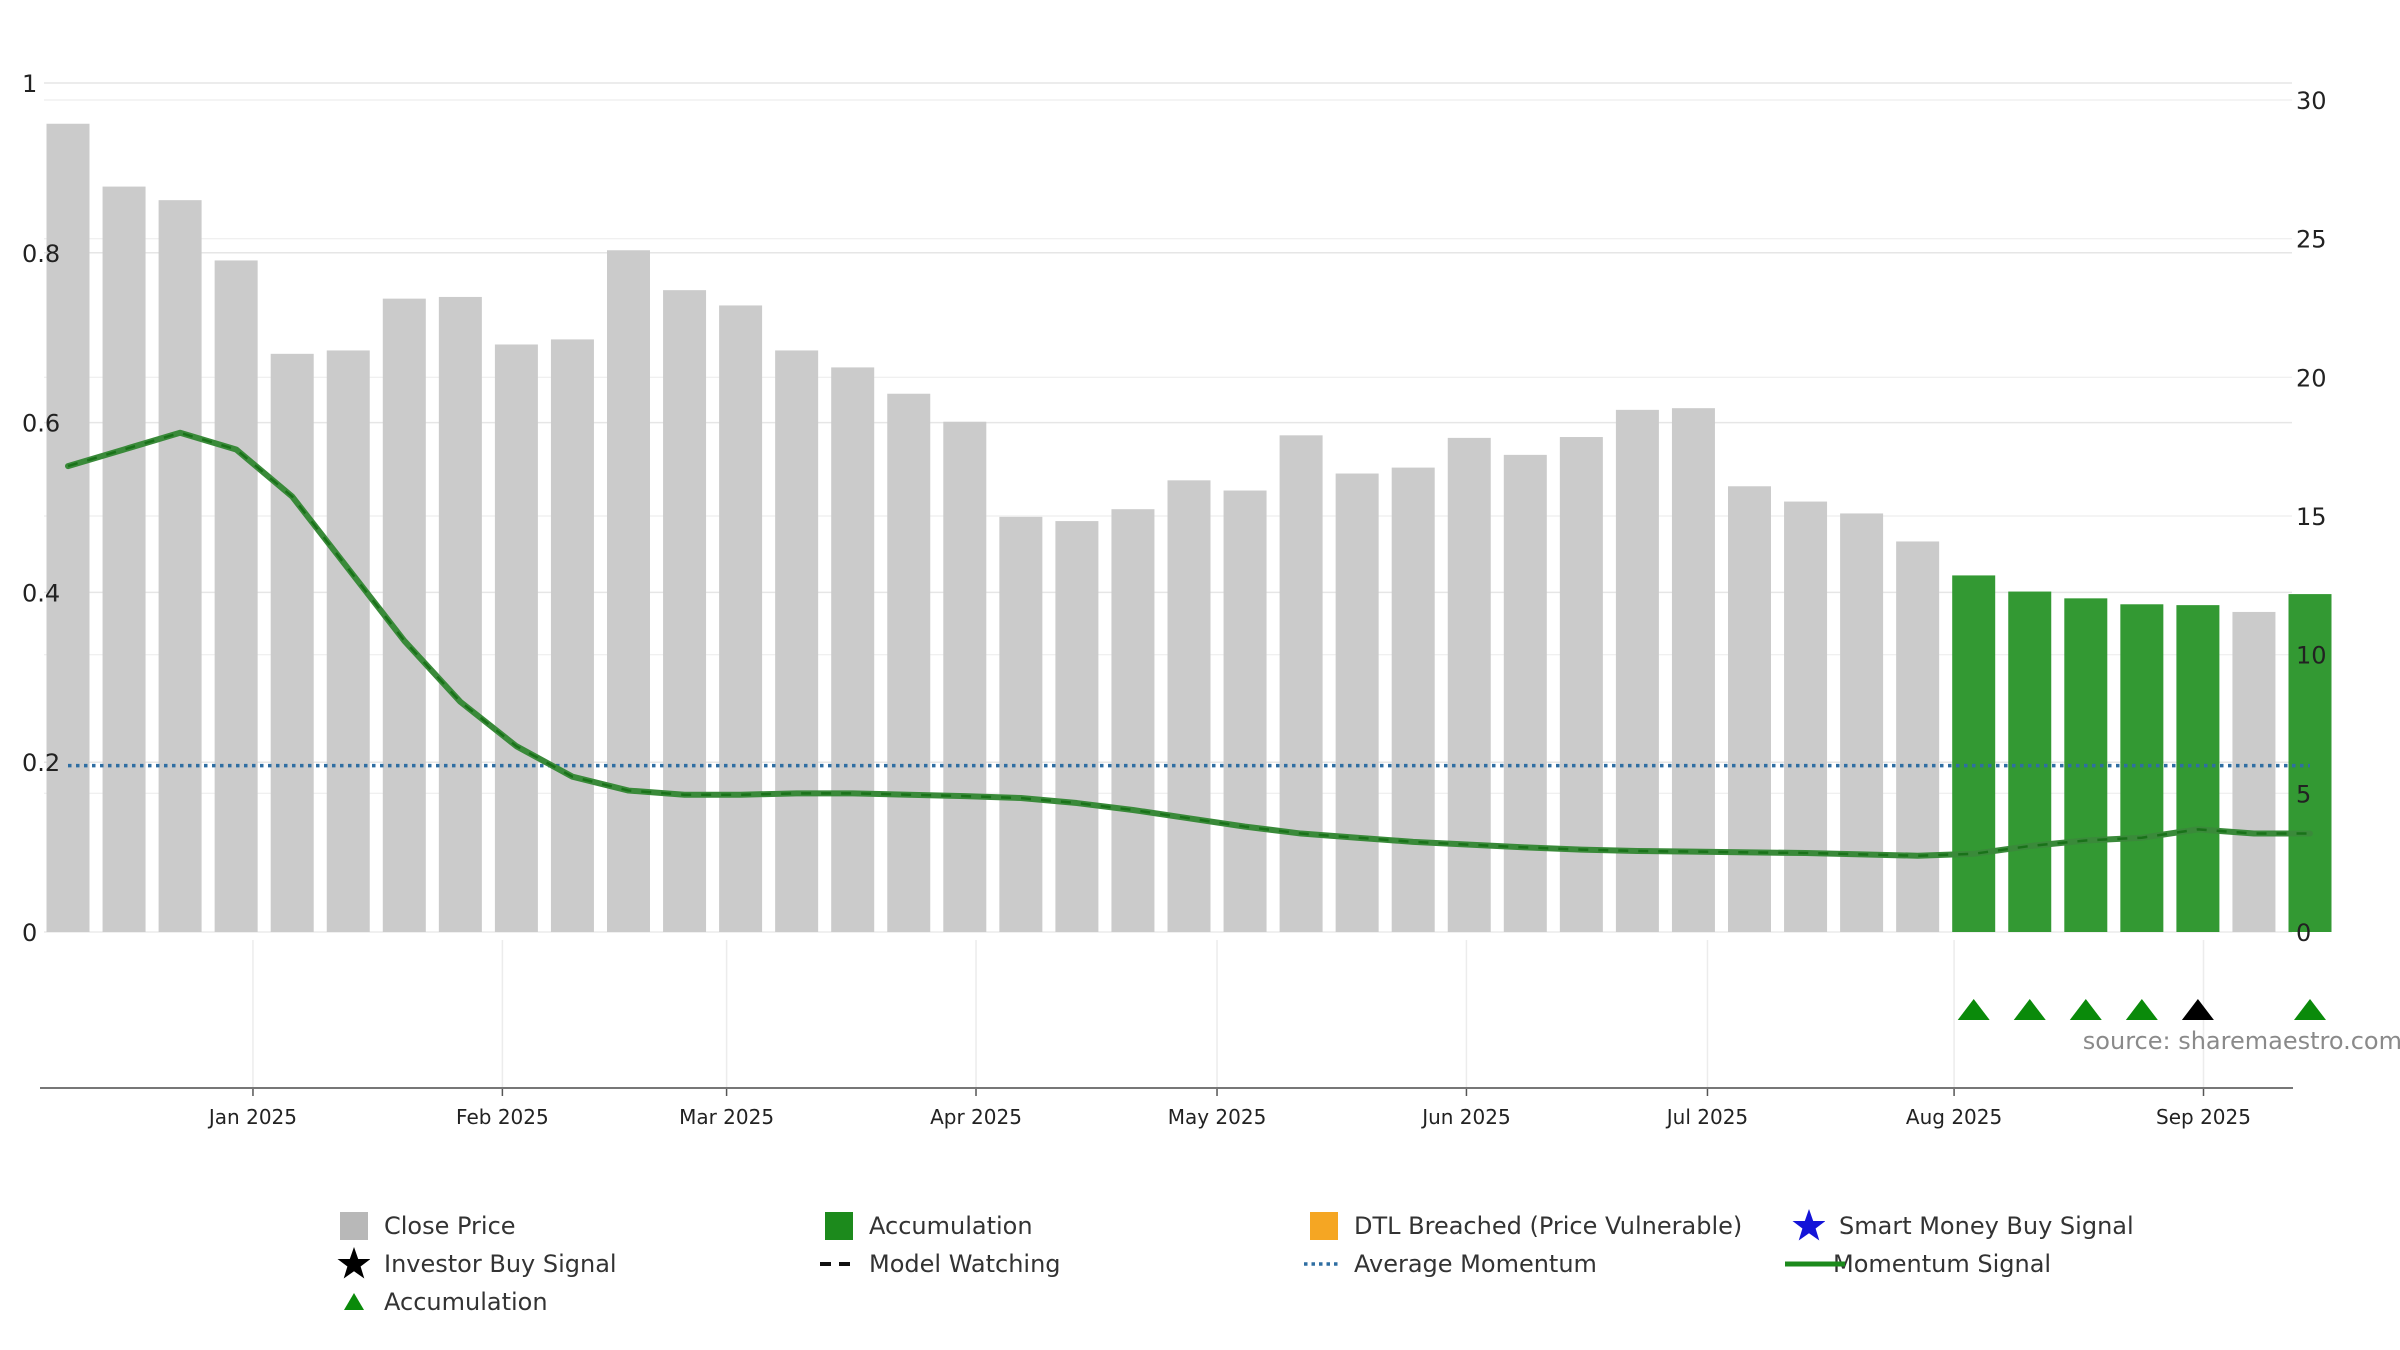 This screenshot has height=1350, width=2400. Describe the element at coordinates (252, 1117) in the screenshot. I see `x-axis-tick-label: Jan 2025` at that location.